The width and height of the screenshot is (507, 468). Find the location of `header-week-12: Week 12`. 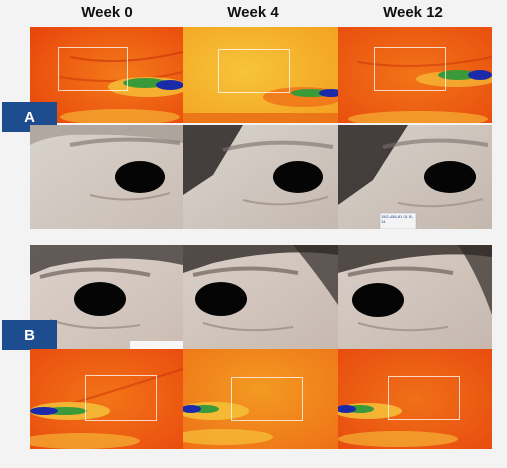

header-week-12: Week 12 is located at coordinates (413, 12).